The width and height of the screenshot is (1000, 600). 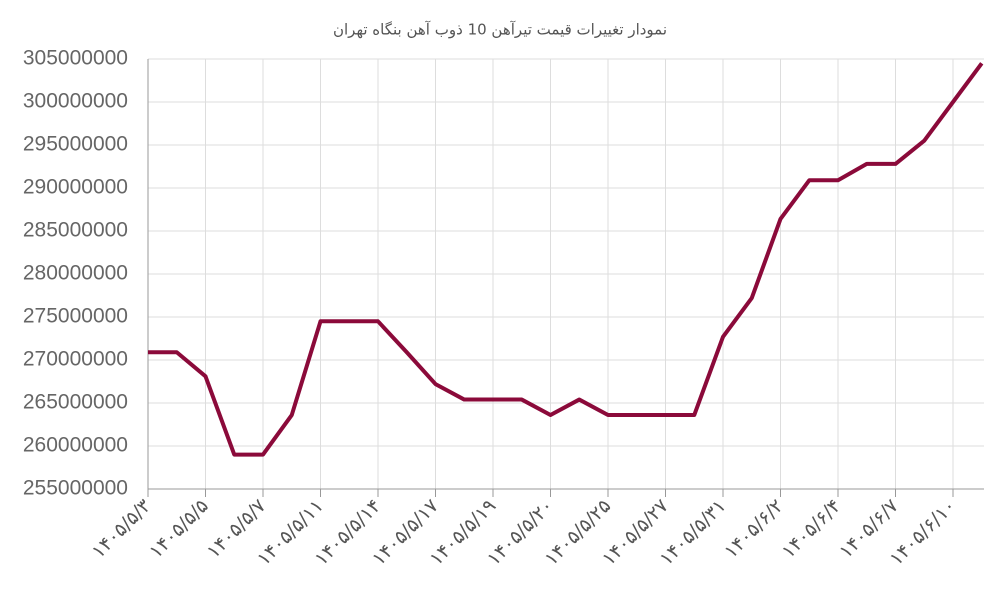 I want to click on y-tick-label: 280000000, so click(x=75, y=273).